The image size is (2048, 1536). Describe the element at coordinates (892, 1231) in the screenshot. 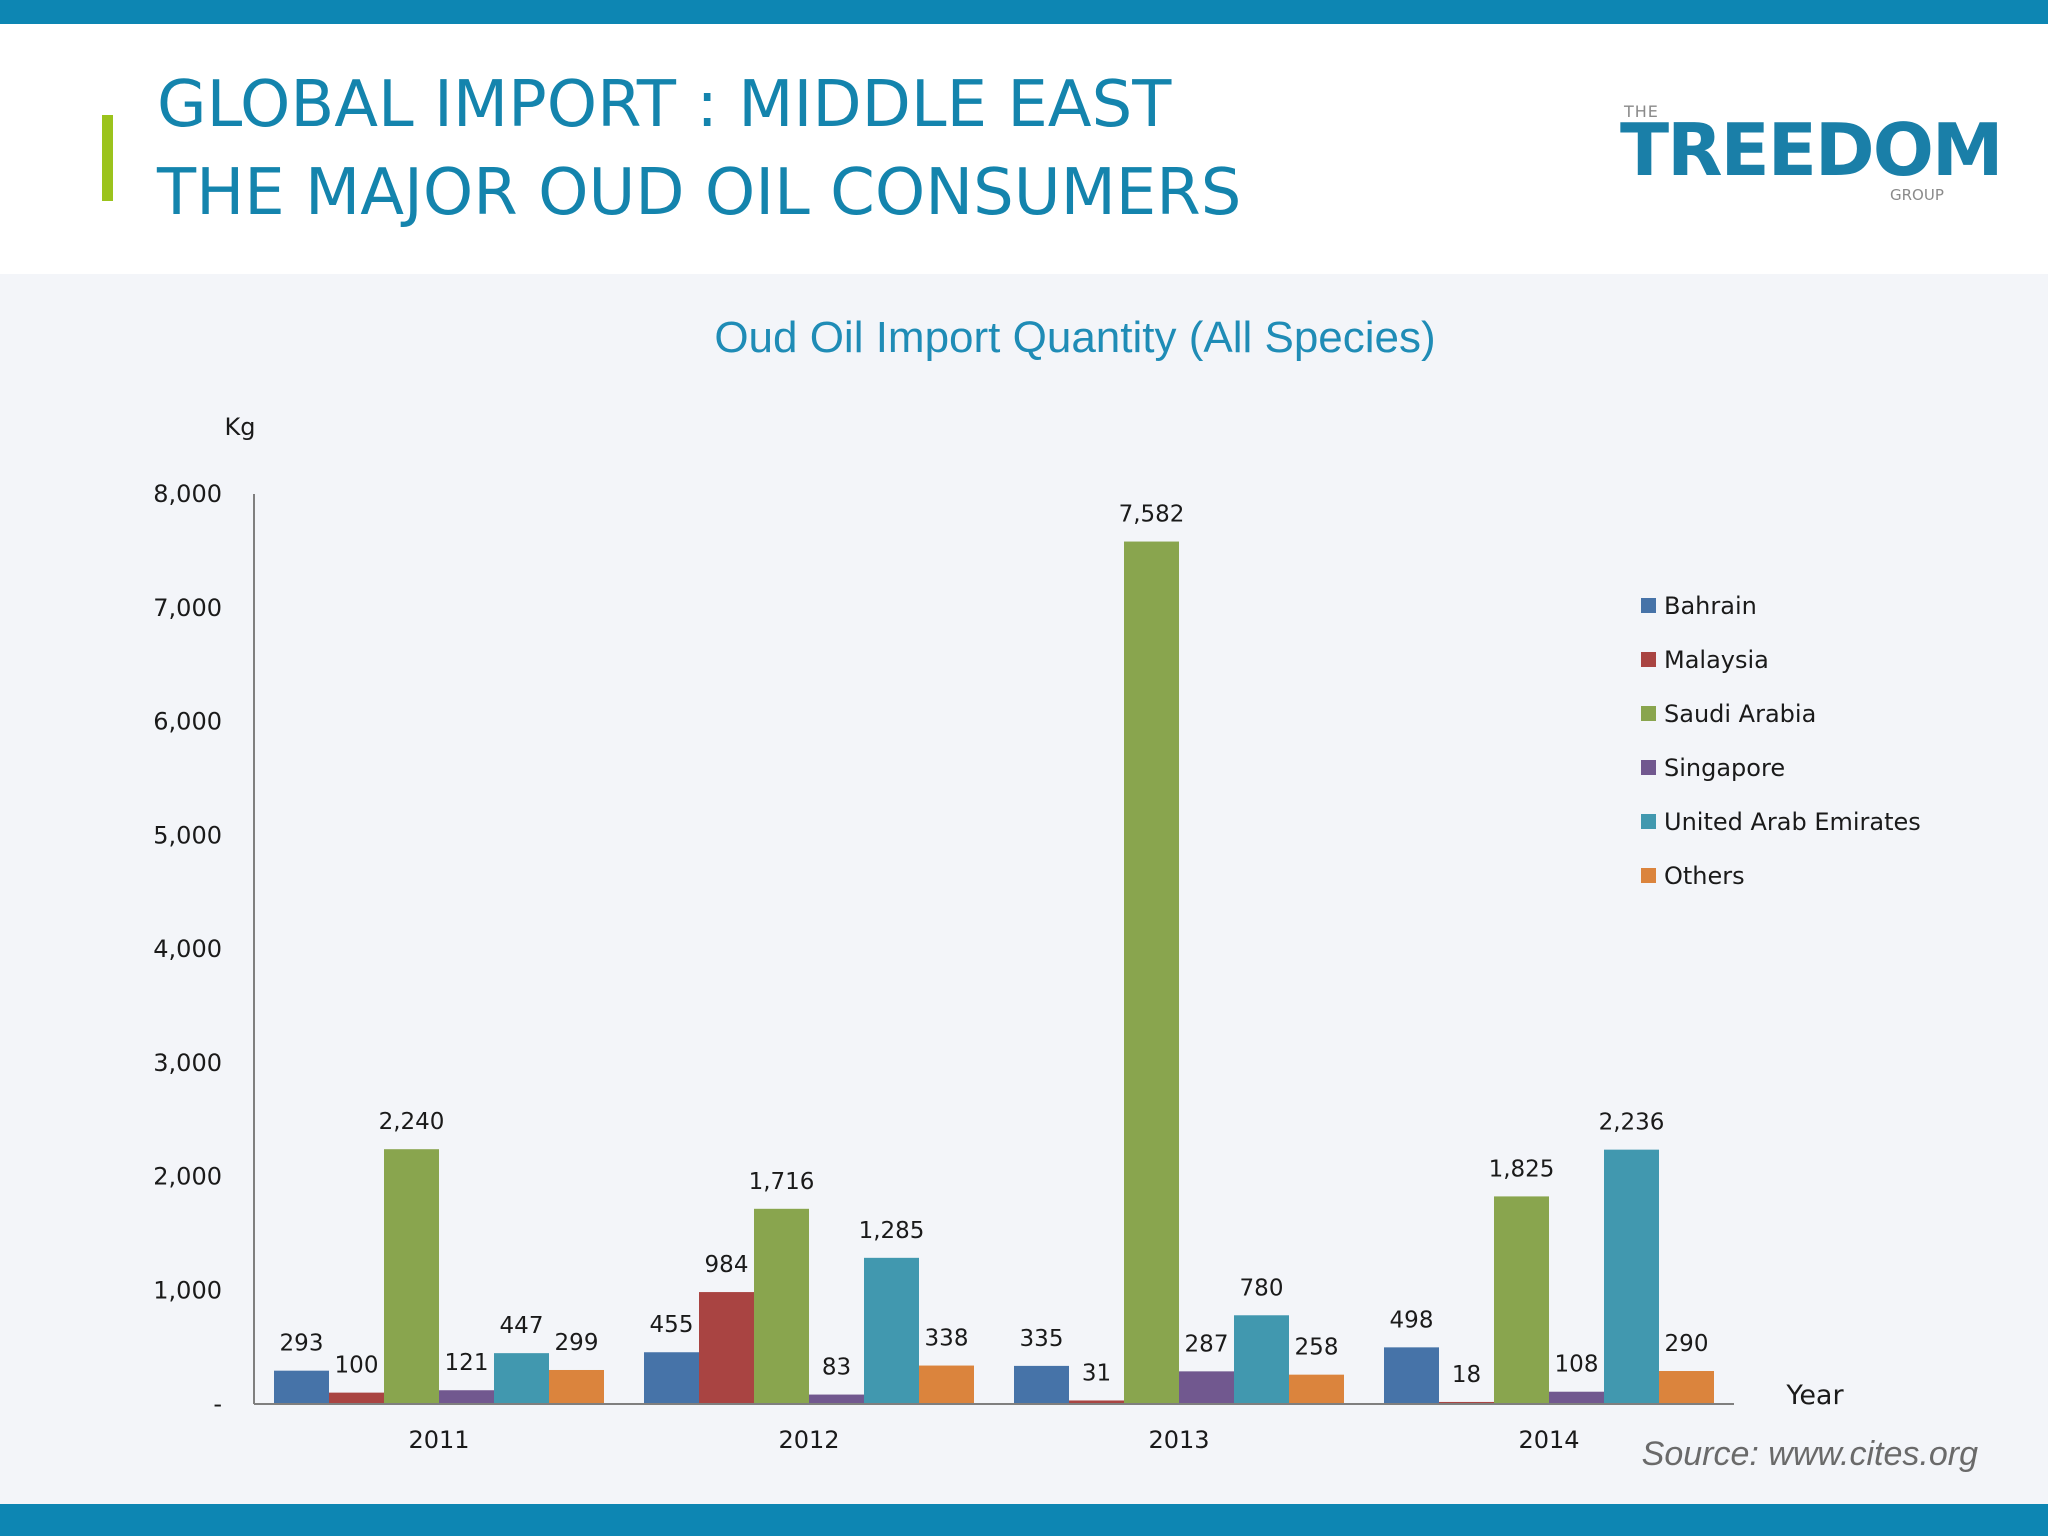

I see `data-label: 1,285` at that location.